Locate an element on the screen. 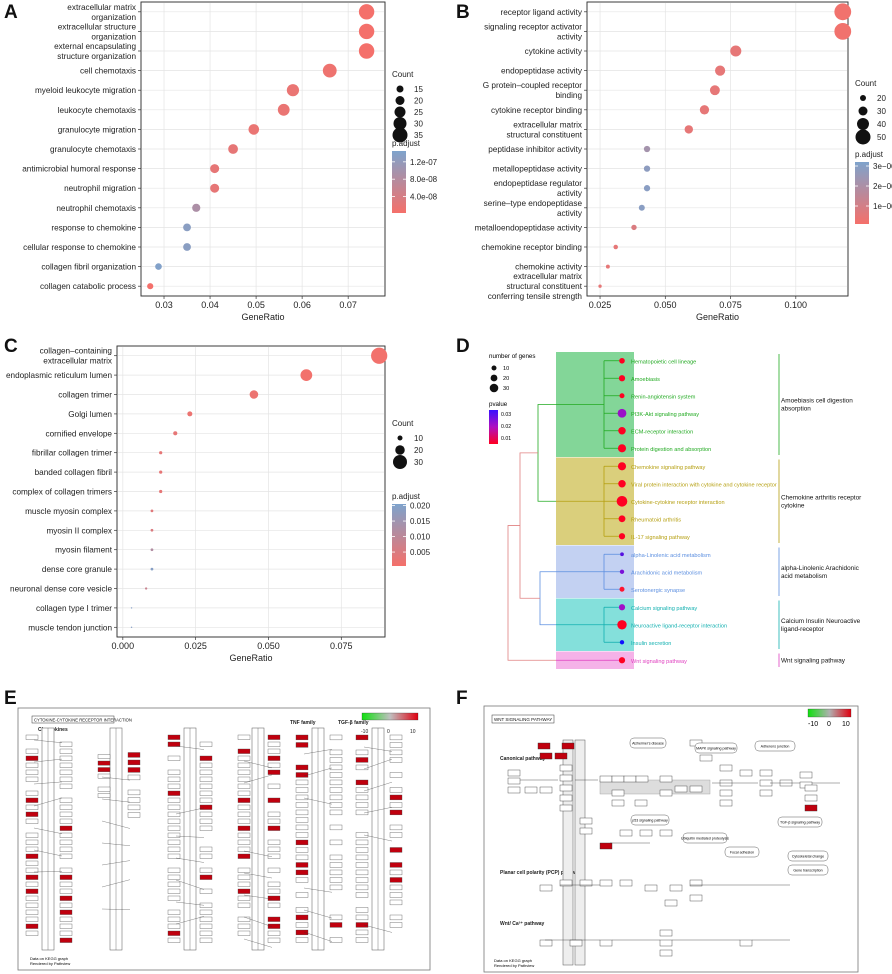  panel-e-title-box is located at coordinates (73, 719).